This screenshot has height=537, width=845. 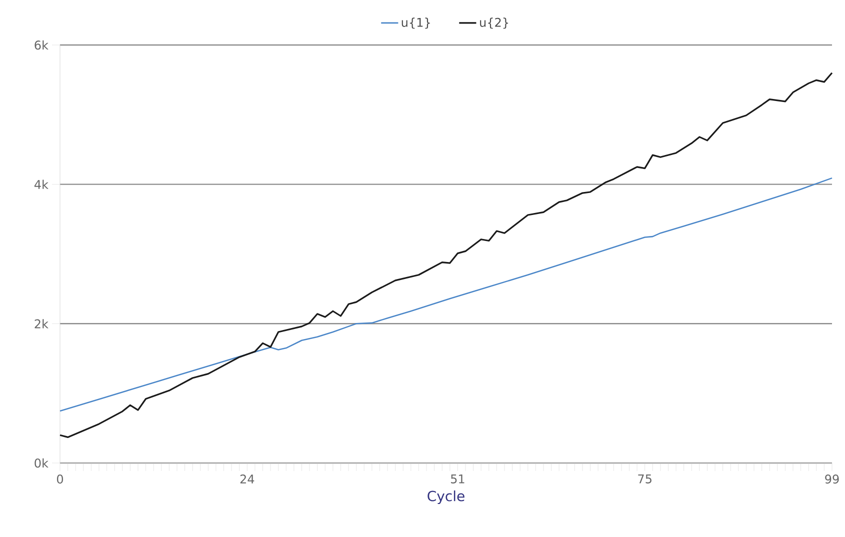 I want to click on y-tick-label: 0k, so click(x=41, y=463).